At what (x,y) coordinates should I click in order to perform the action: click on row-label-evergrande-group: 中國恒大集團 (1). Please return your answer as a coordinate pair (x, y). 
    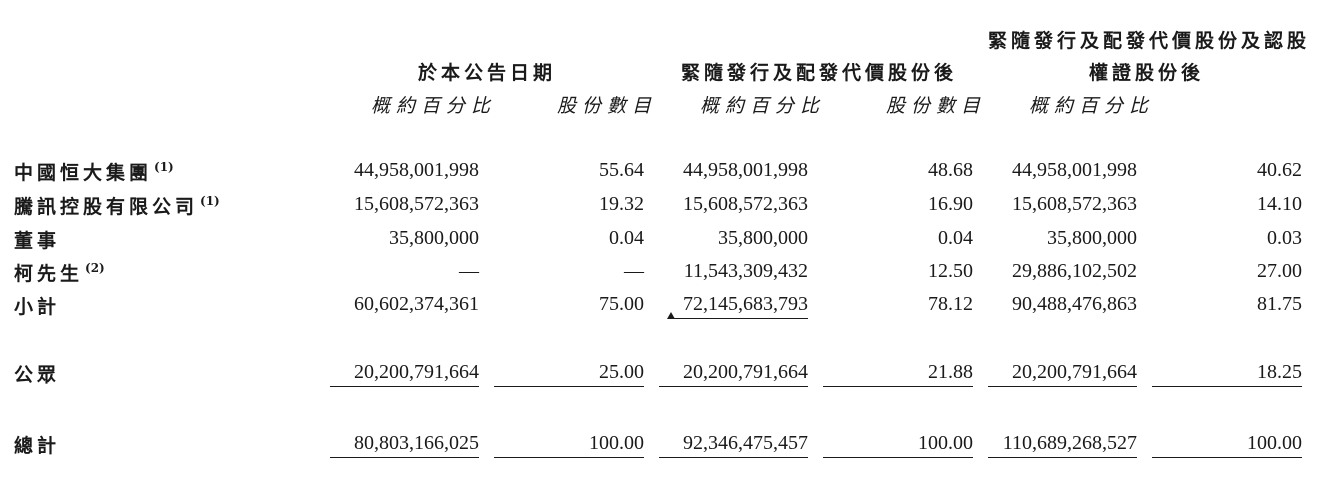
    Looking at the image, I should click on (94, 172).